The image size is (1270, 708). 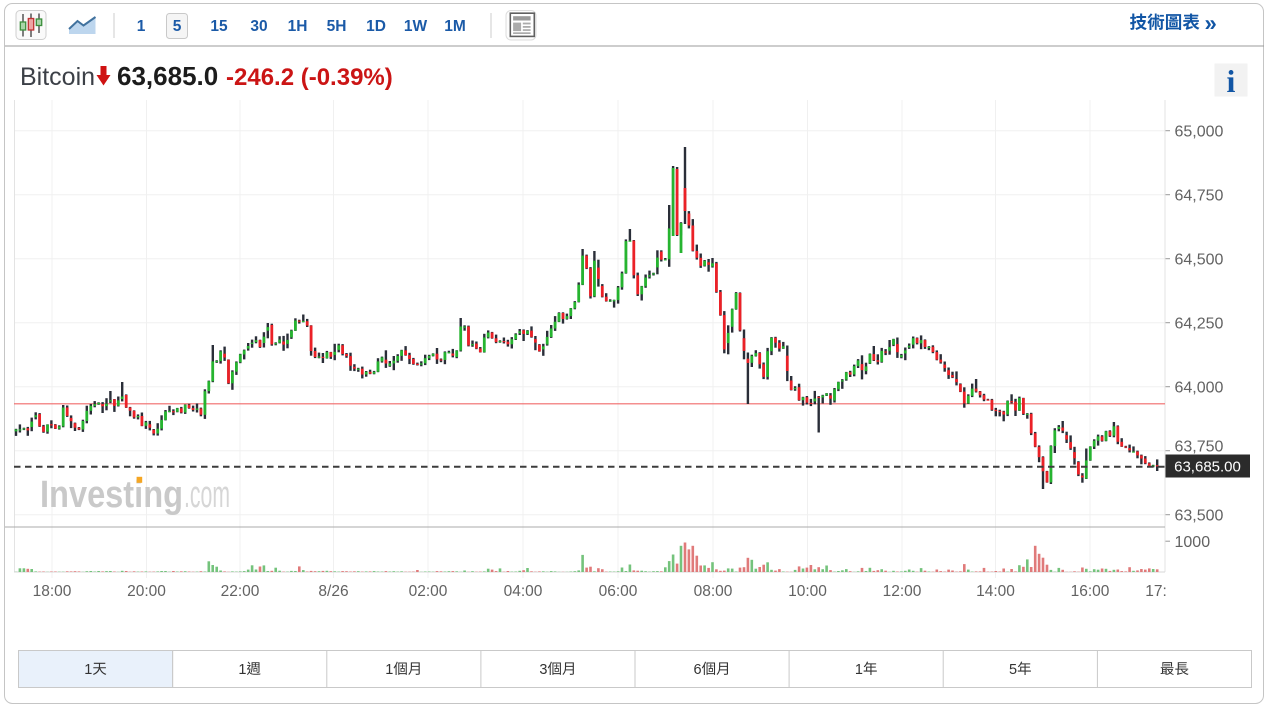 I want to click on svg-text: 3, so click(x=543, y=670).